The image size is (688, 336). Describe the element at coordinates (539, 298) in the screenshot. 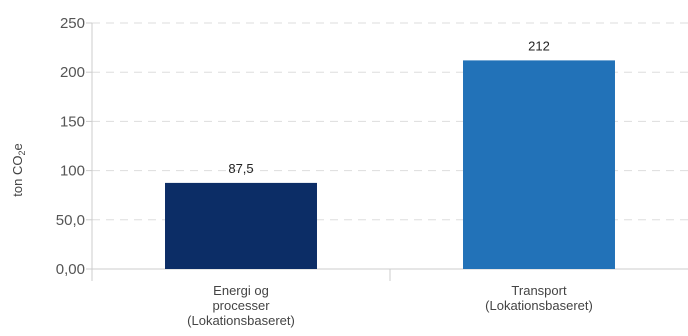

I see `category-label: Transport (Lokationsbaseret)` at that location.